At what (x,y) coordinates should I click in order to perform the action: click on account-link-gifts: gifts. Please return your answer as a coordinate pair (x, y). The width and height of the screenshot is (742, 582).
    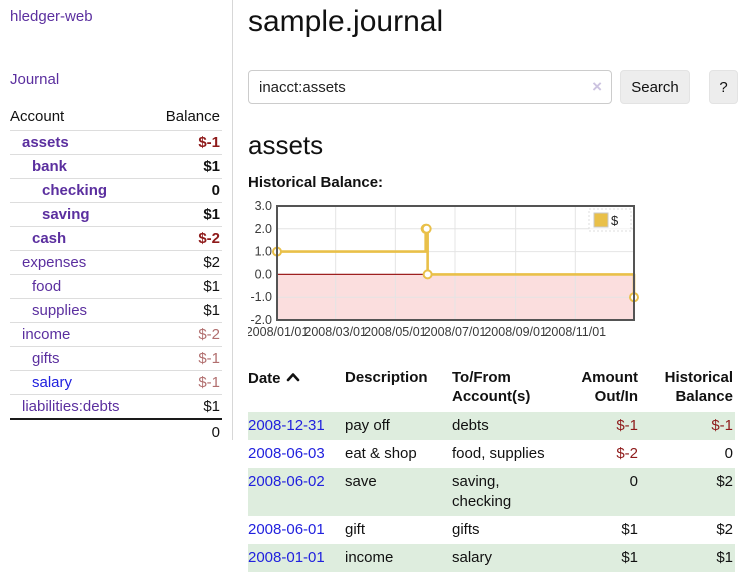
    Looking at the image, I should click on (46, 358).